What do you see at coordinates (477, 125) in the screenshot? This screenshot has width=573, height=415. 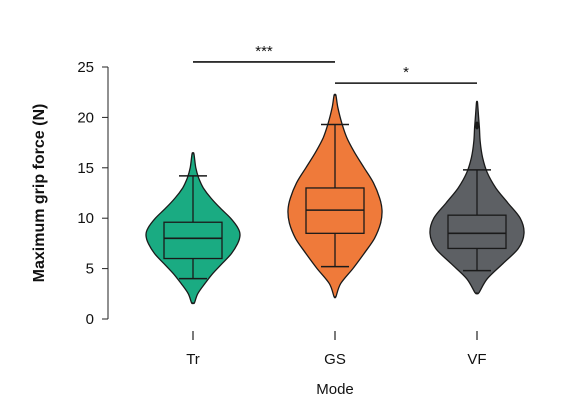 I see `outlier-point` at bounding box center [477, 125].